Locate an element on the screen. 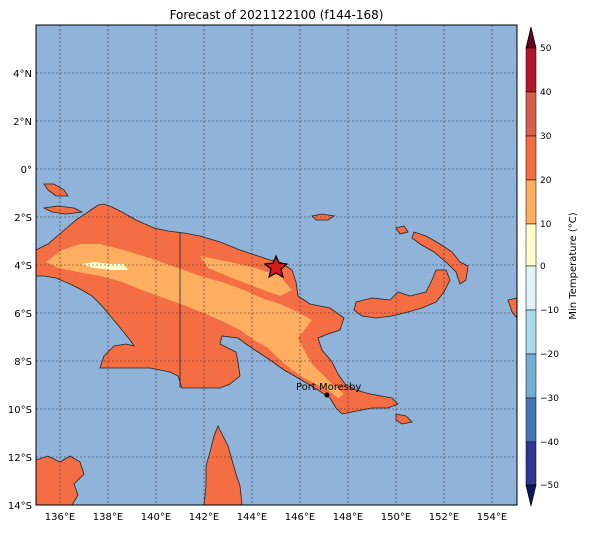 This screenshot has height=533, width=591. colorbar-tick: −50 is located at coordinates (549, 486).